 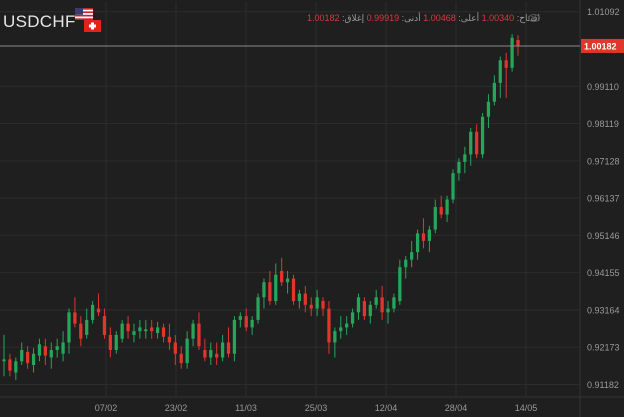 I want to click on y-tick-label: 0.99110, so click(x=603, y=87).